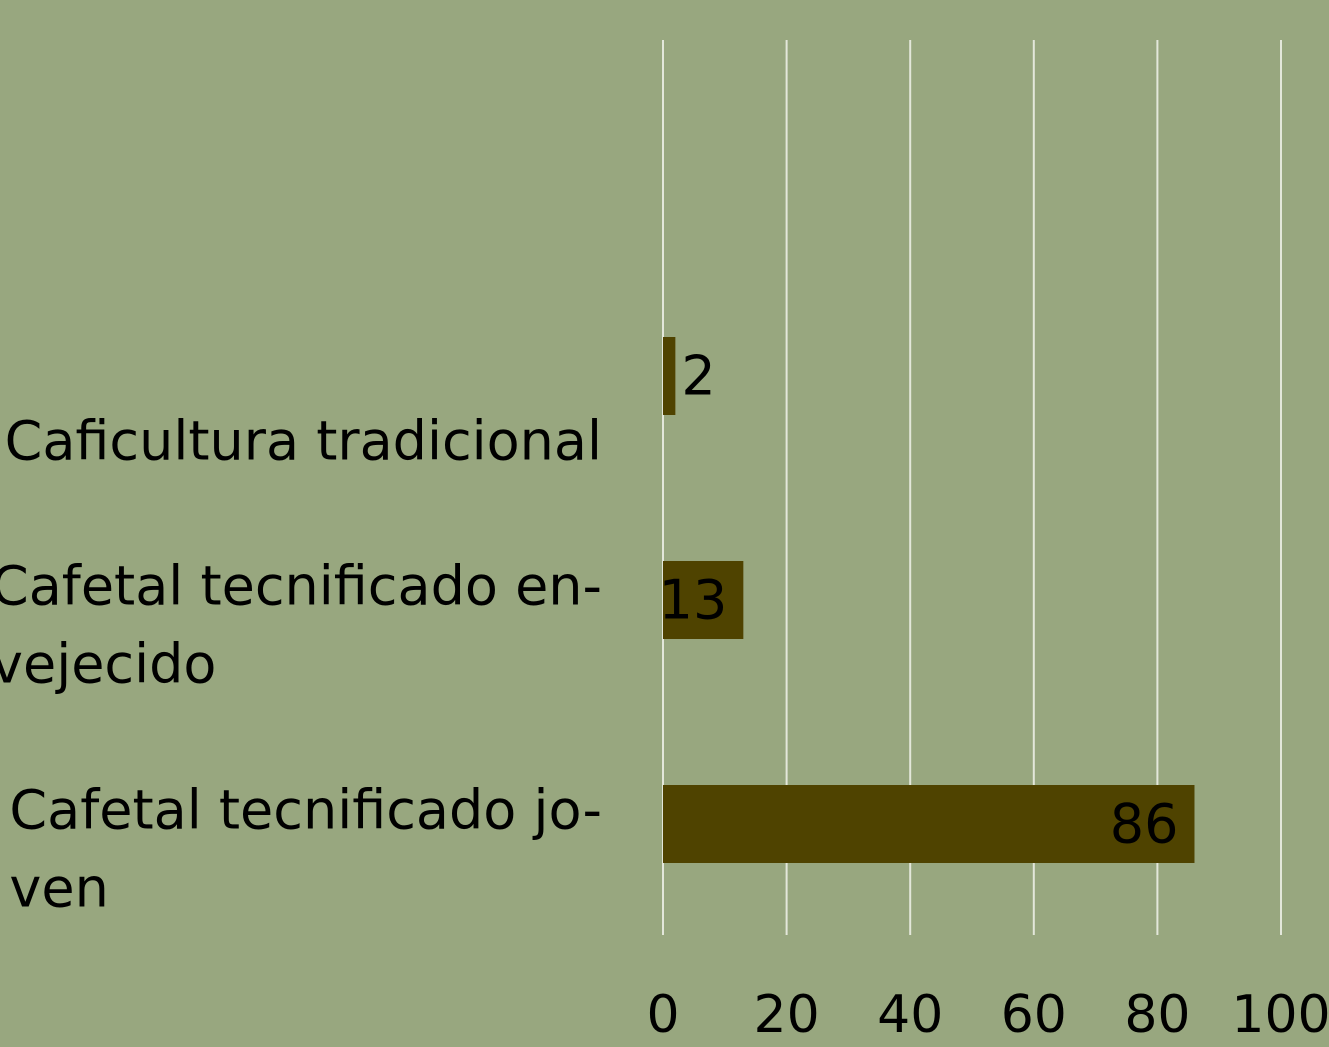  What do you see at coordinates (108, 664) in the screenshot?
I see `y-tick-label: vejecido` at bounding box center [108, 664].